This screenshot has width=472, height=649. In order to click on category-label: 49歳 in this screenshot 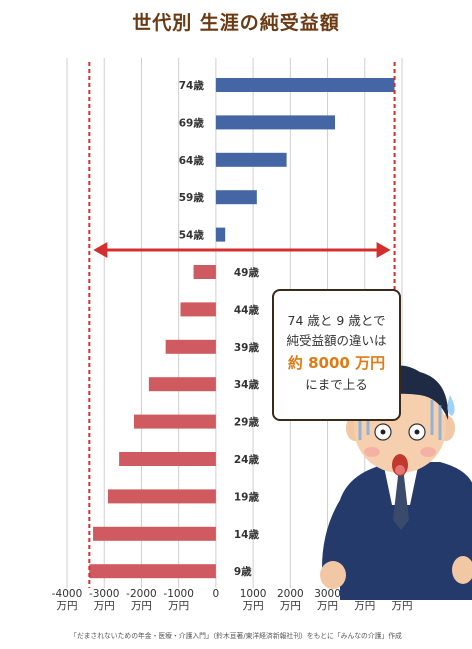, I will do `click(247, 272)`.